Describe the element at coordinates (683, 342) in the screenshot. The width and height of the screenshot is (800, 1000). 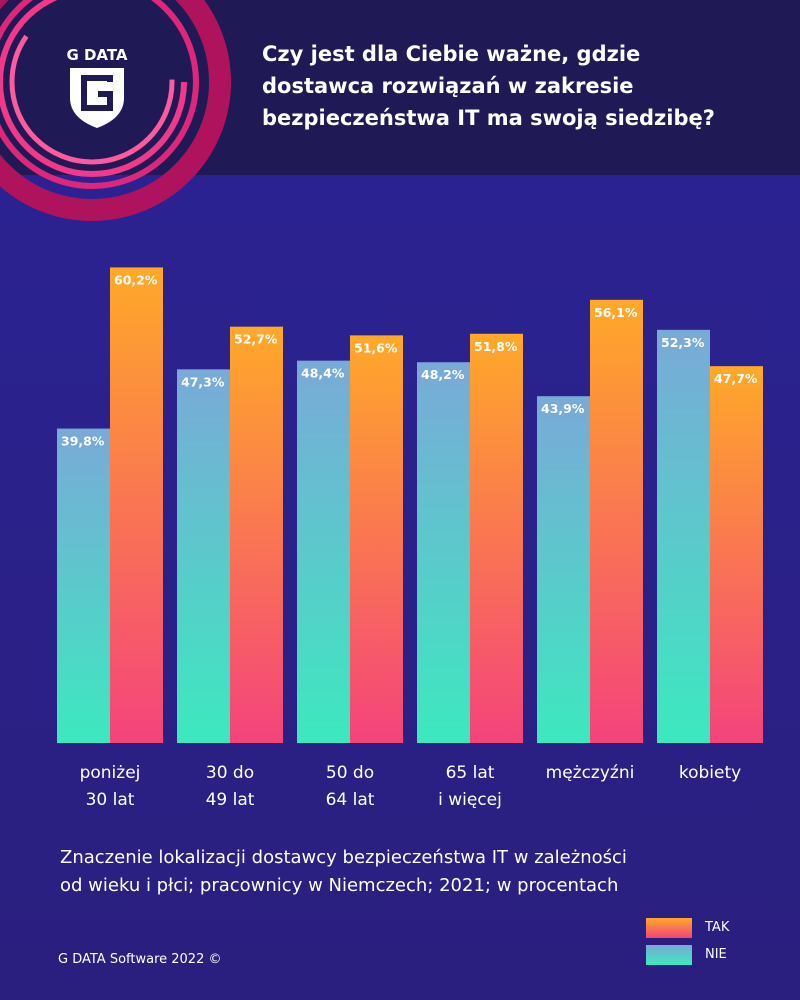
I see `value-label: 52,3%` at that location.